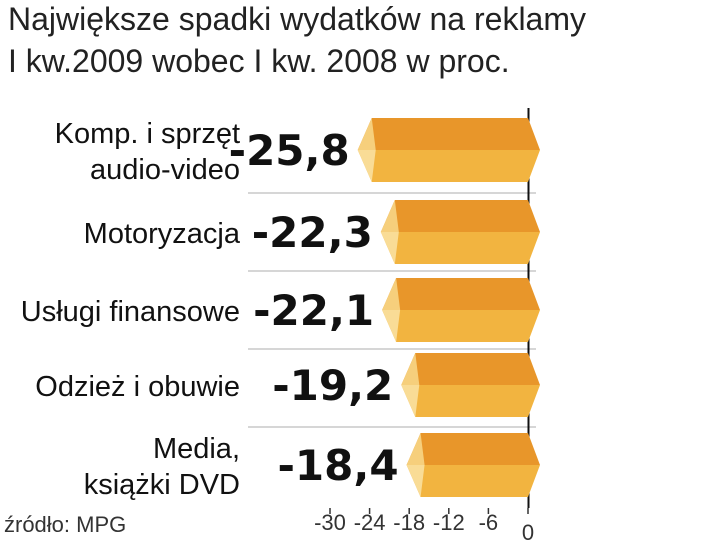 The image size is (720, 548). Describe the element at coordinates (297, 19) in the screenshot. I see `chart-title-line-1: Największe spadki wydatków na reklamy` at that location.